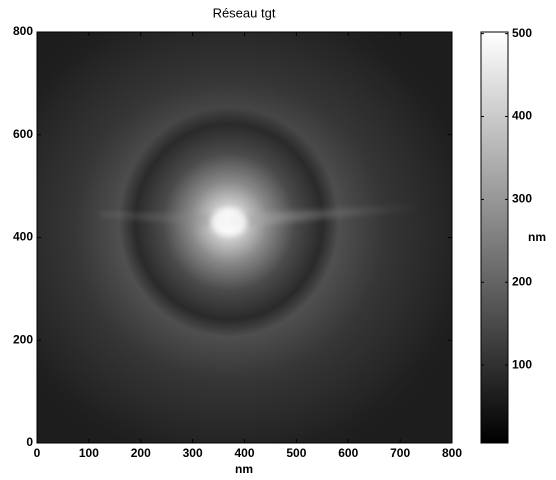 Image resolution: width=556 pixels, height=480 pixels. What do you see at coordinates (244, 469) in the screenshot?
I see `x-axis-label: nm` at bounding box center [244, 469].